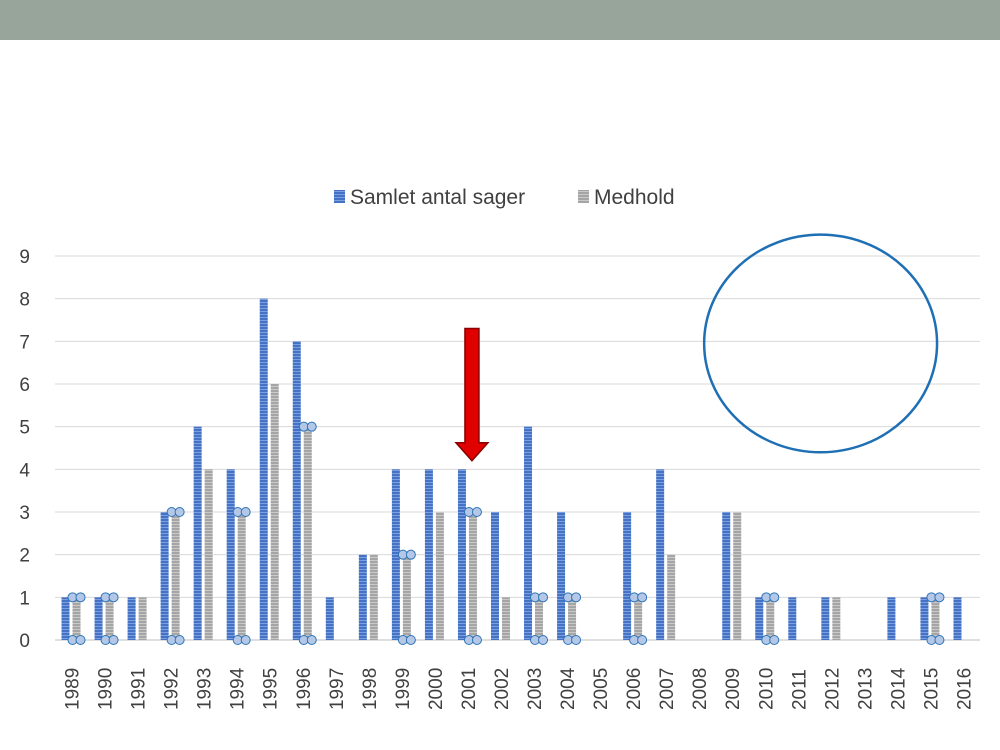 This screenshot has width=1000, height=750. What do you see at coordinates (139, 689) in the screenshot?
I see `x-tick-label: 1991` at bounding box center [139, 689].